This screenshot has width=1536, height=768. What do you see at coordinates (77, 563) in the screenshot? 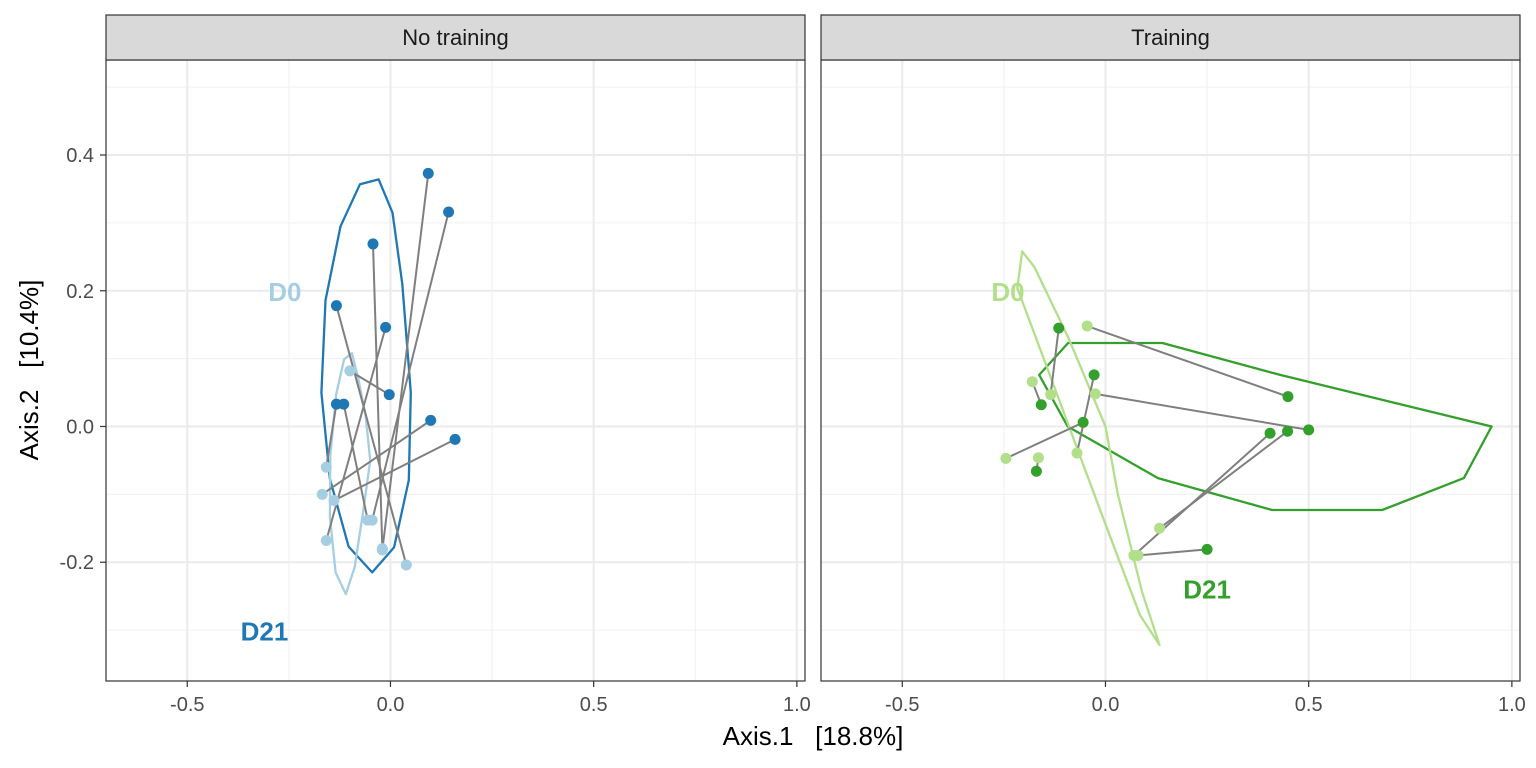
I see `y-tick-label: -0.2` at bounding box center [77, 563].